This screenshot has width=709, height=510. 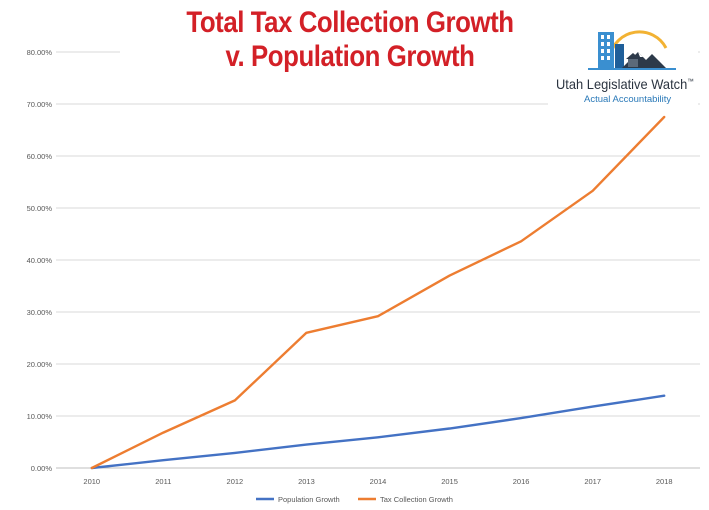 I want to click on x-tick-label: 2017, so click(x=592, y=481).